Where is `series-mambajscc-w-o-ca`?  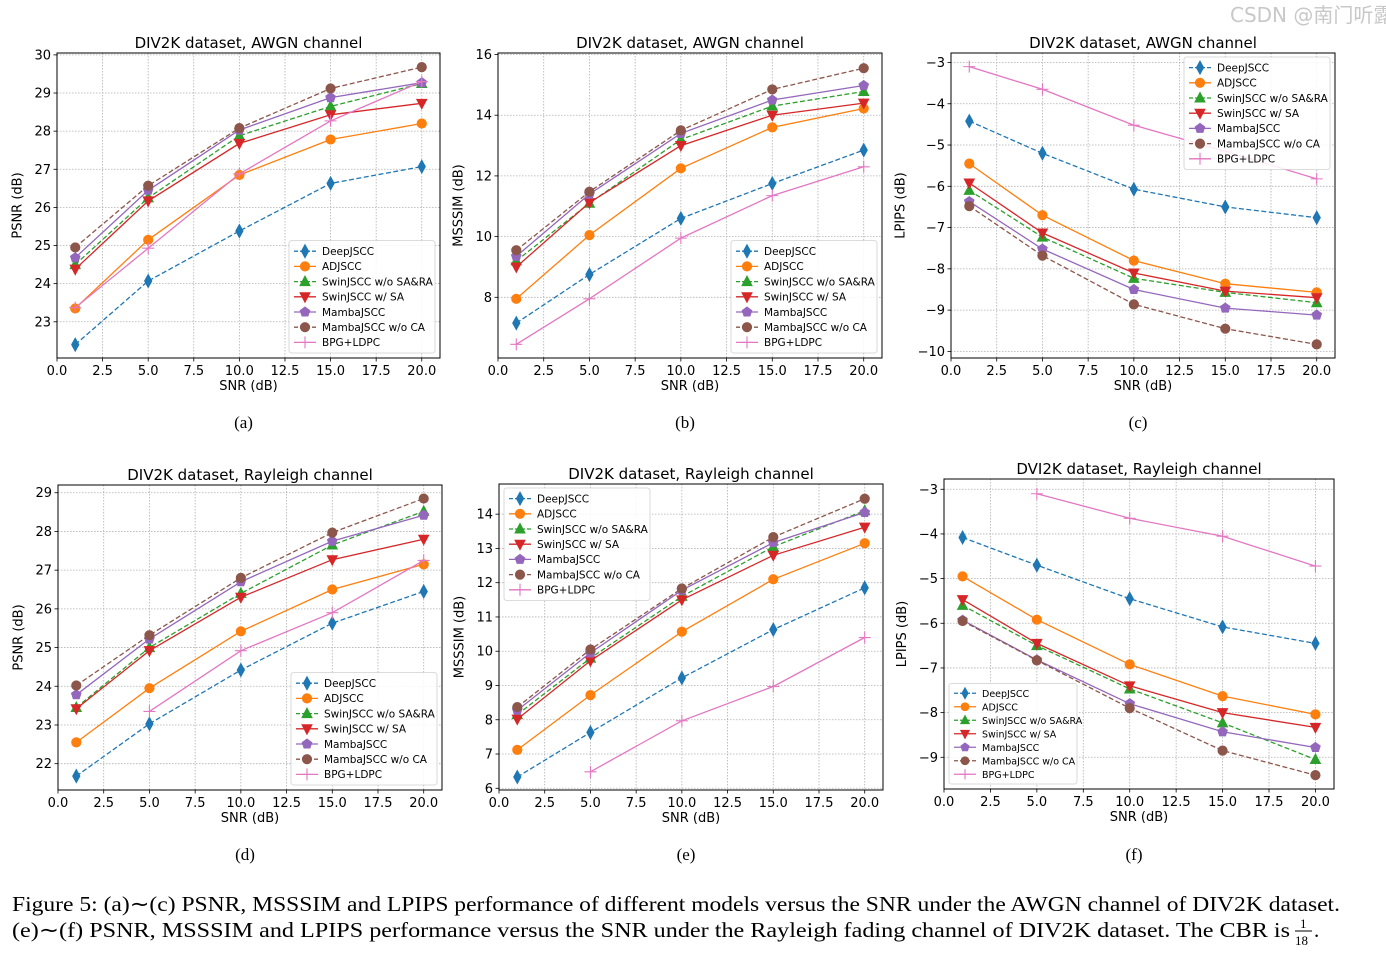 series-mambajscc-w-o-ca is located at coordinates (250, 592).